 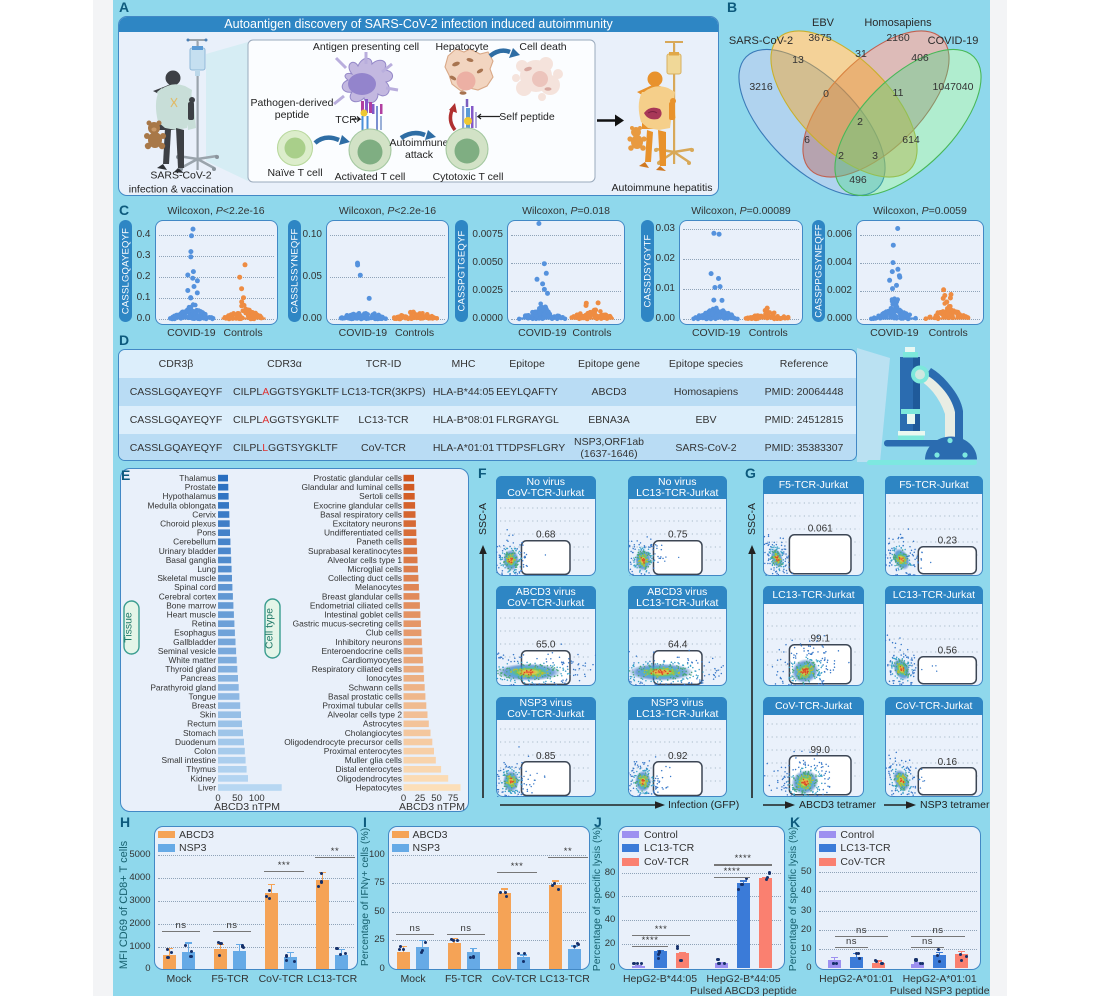 What do you see at coordinates (678, 534) in the screenshot?
I see `svg-text: 0.75` at bounding box center [678, 534].